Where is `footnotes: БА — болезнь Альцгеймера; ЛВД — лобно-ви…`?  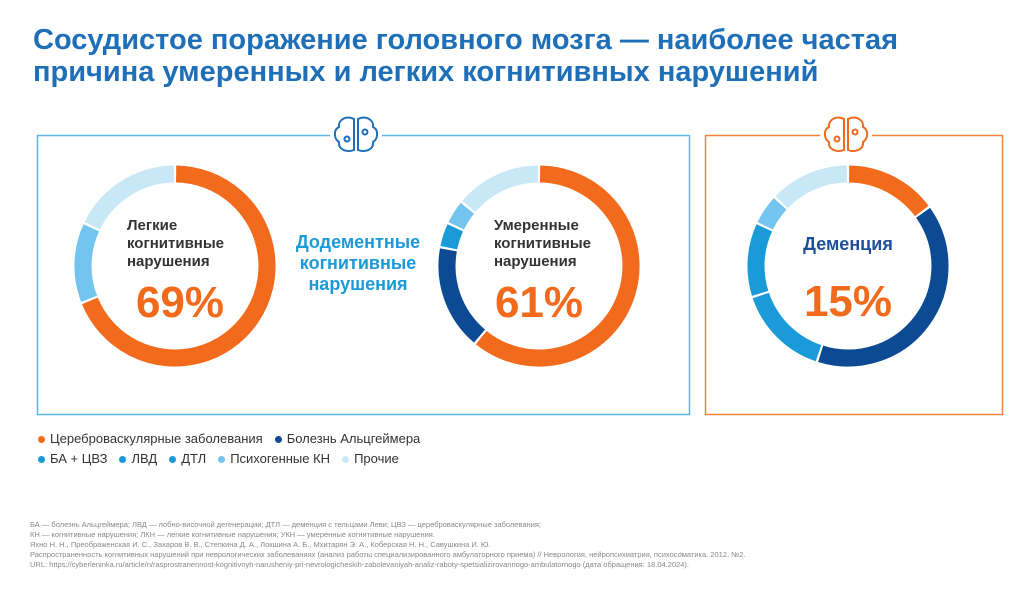 footnotes: БА — болезнь Альцгеймера; ЛВД — лобно-ви… is located at coordinates (510, 545).